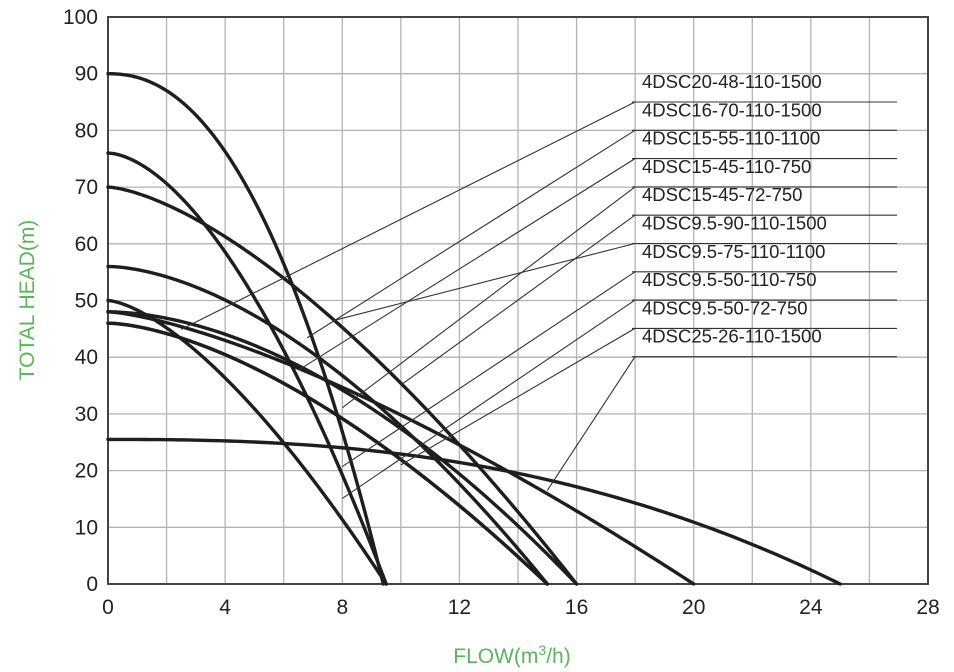  What do you see at coordinates (86, 187) in the screenshot?
I see `y-tick-label: 70` at bounding box center [86, 187].